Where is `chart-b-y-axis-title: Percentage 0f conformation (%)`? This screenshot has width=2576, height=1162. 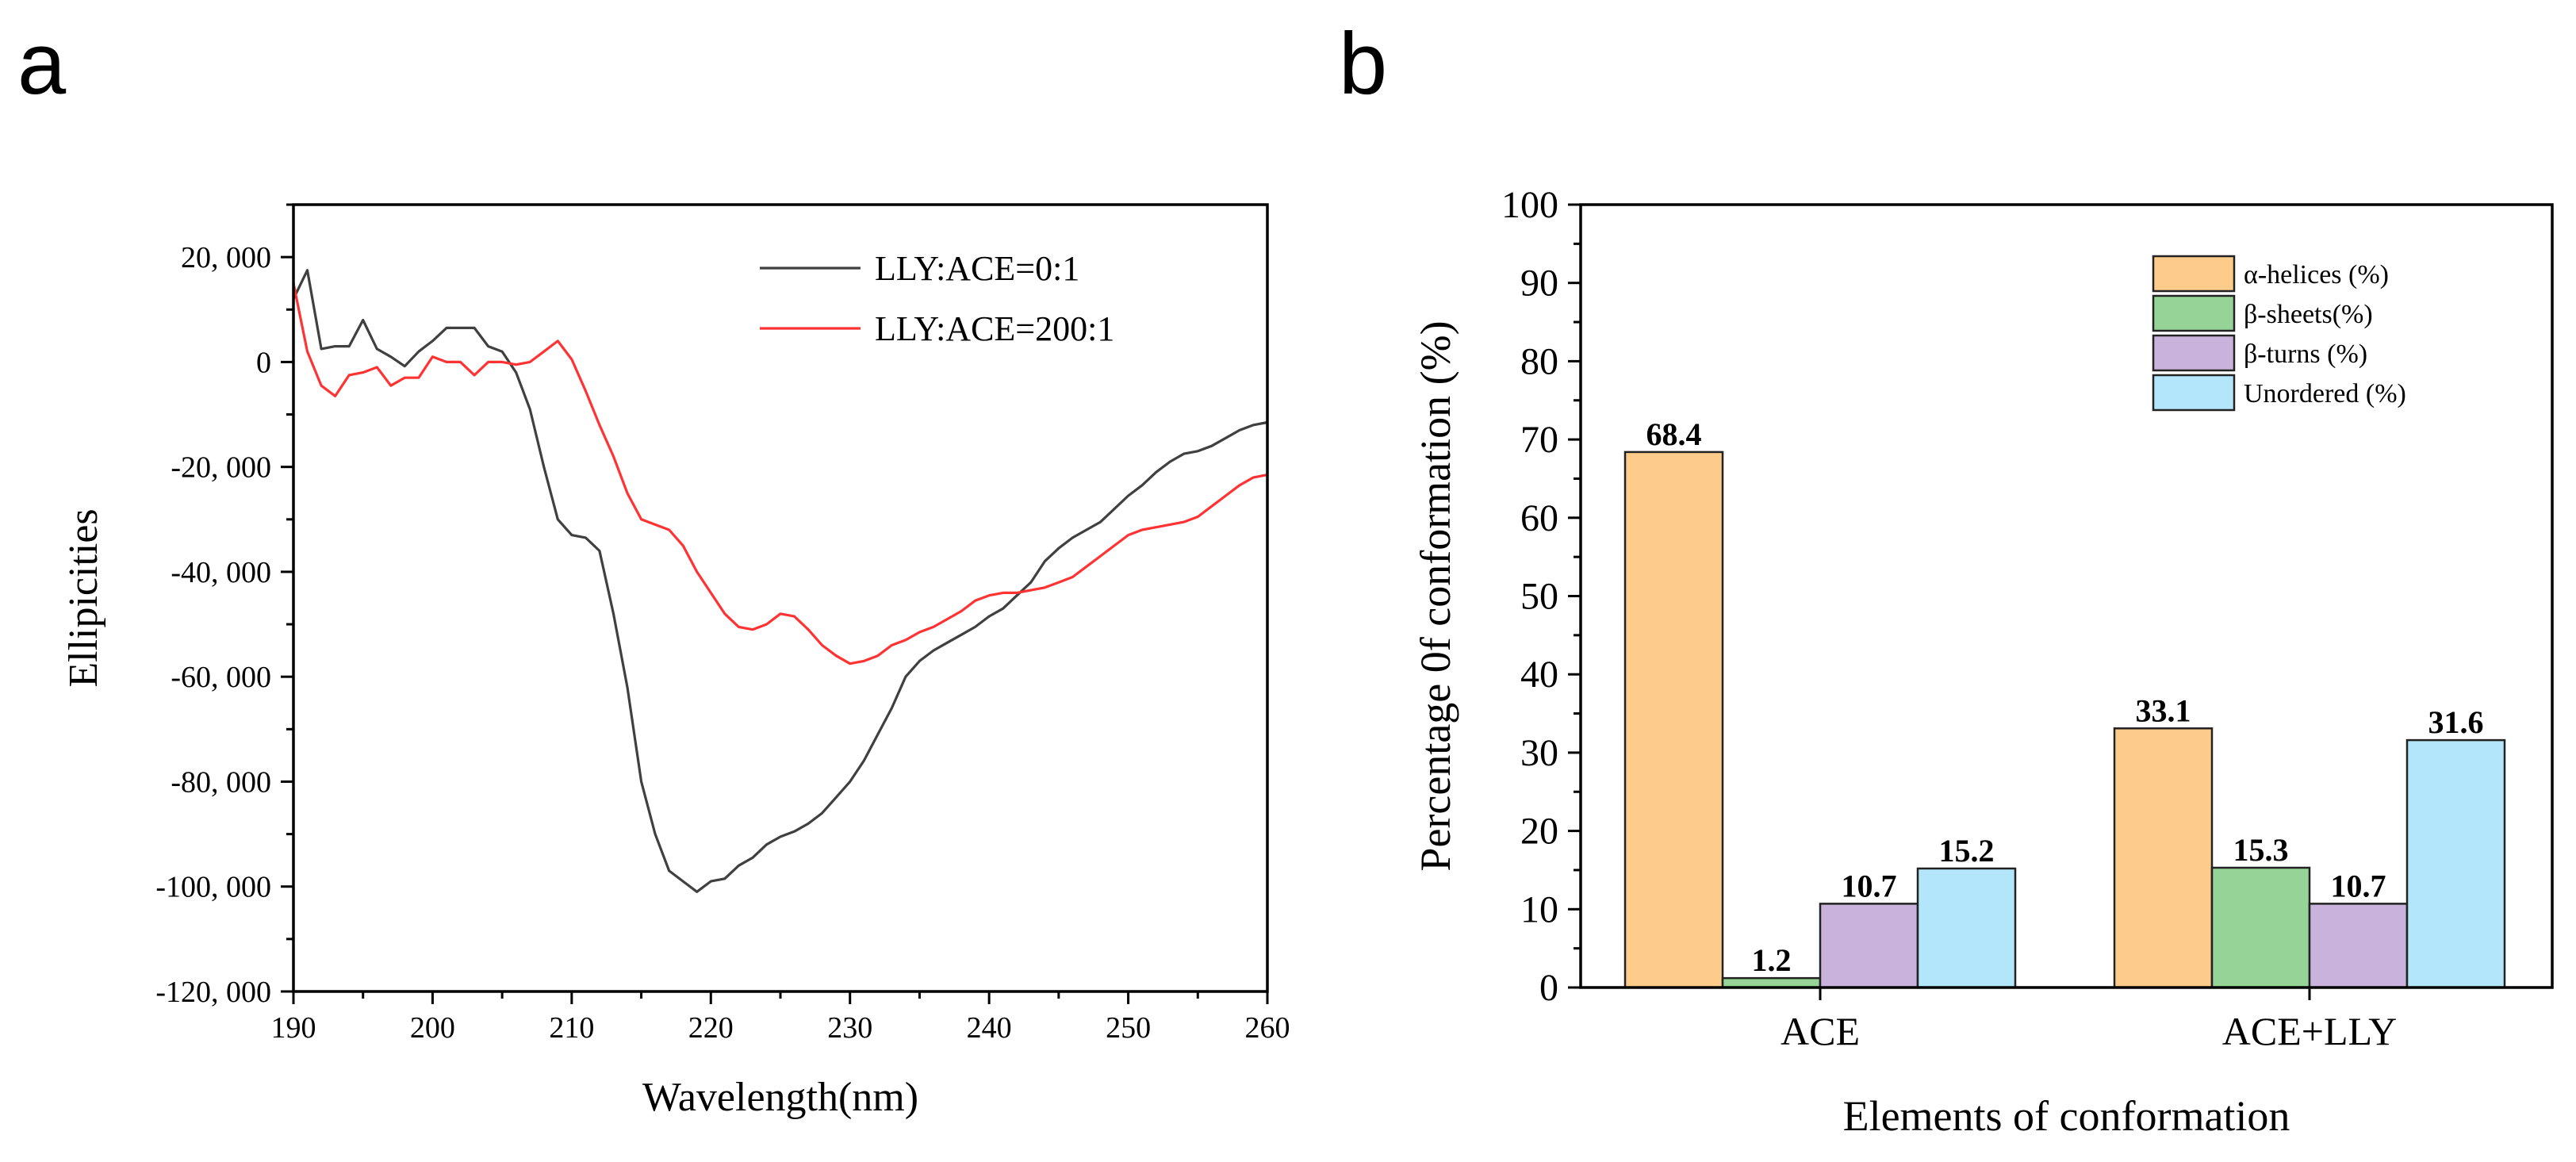 chart-b-y-axis-title: Percentage 0f conformation (%) is located at coordinates (1435, 595).